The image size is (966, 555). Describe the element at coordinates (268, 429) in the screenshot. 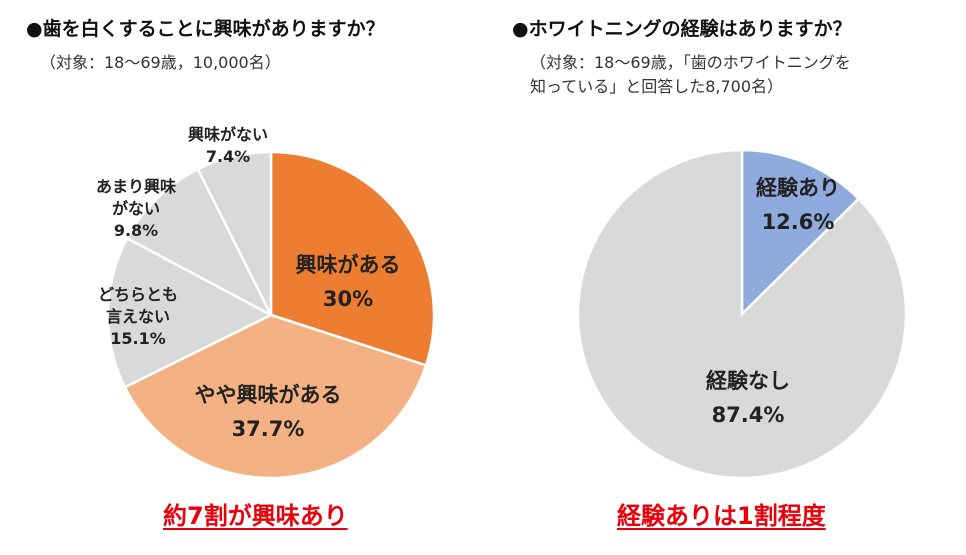

I see `somewhat-interested-value: 37.7%` at that location.